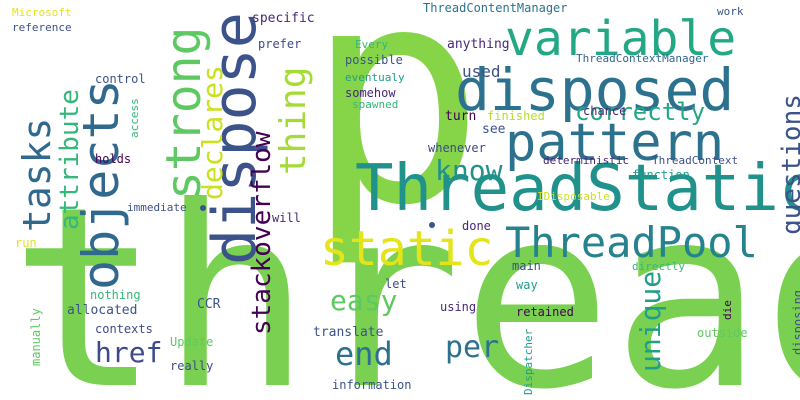 The height and width of the screenshot is (400, 800). I want to click on word-unique: unique, so click(650, 321).